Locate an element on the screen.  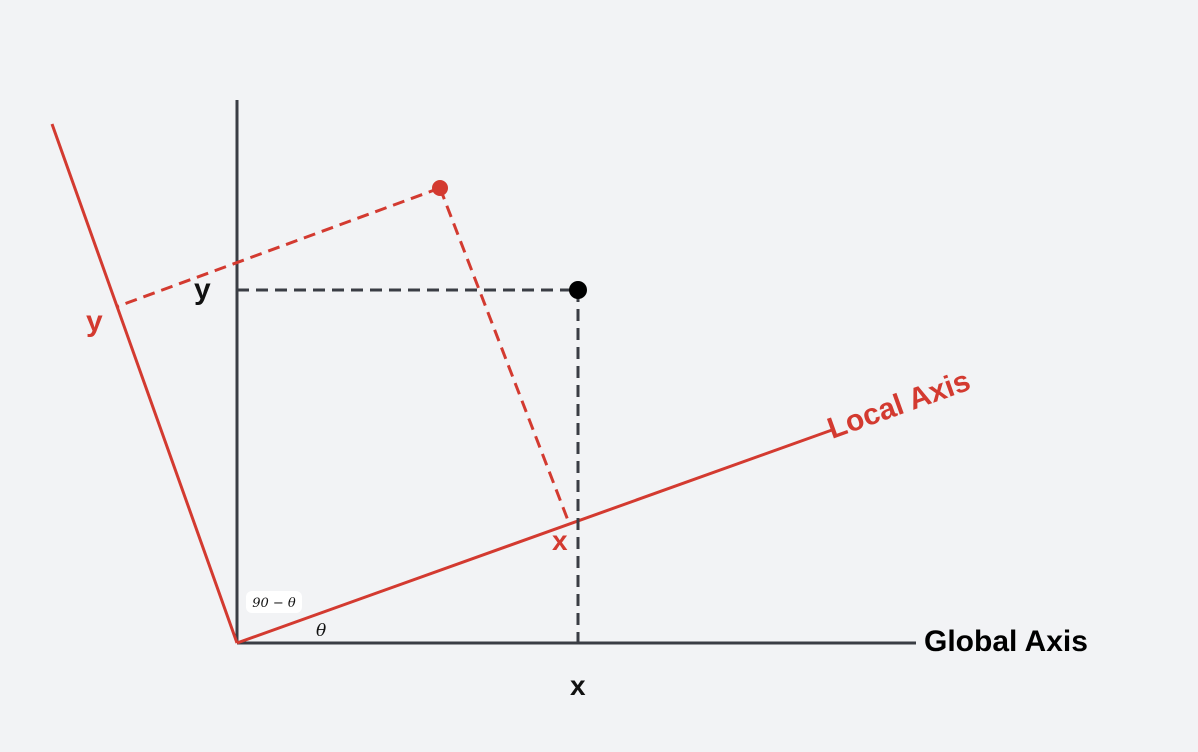
global-x-label: x is located at coordinates (578, 685).